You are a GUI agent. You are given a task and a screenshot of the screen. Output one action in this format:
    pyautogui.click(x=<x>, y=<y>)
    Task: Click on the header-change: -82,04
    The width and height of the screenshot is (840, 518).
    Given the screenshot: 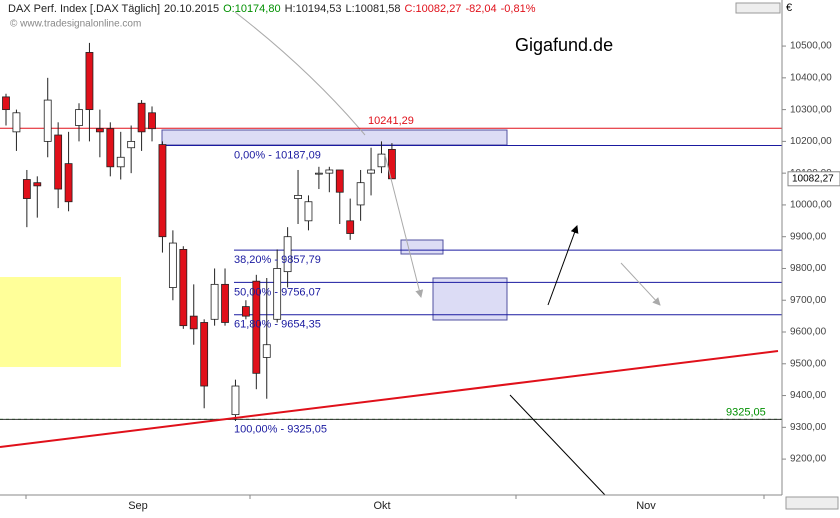 What is the action you would take?
    pyautogui.click(x=480, y=9)
    